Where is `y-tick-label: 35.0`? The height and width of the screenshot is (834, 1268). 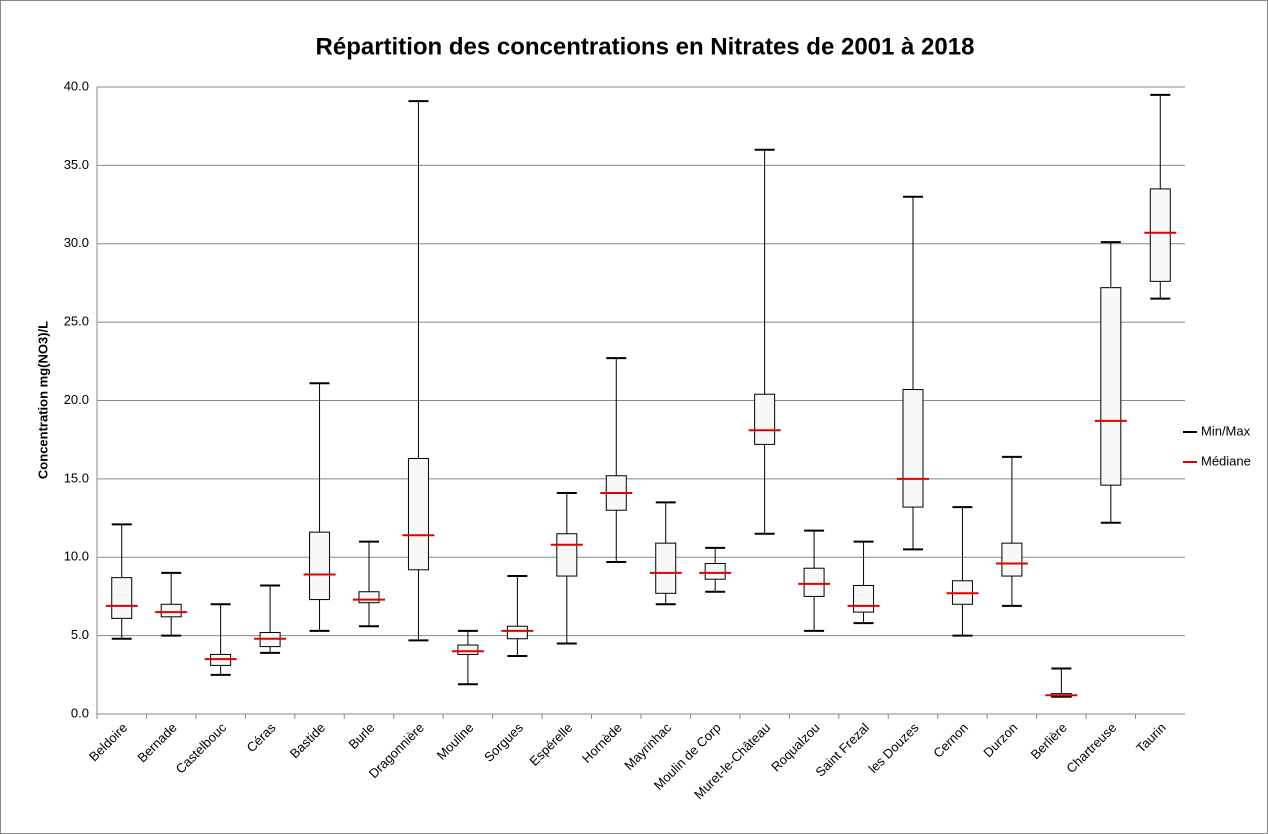 y-tick-label: 35.0 is located at coordinates (76, 164).